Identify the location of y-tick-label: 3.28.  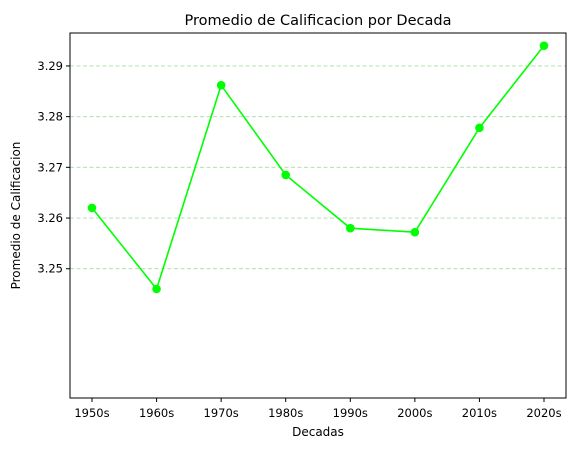
(50, 117).